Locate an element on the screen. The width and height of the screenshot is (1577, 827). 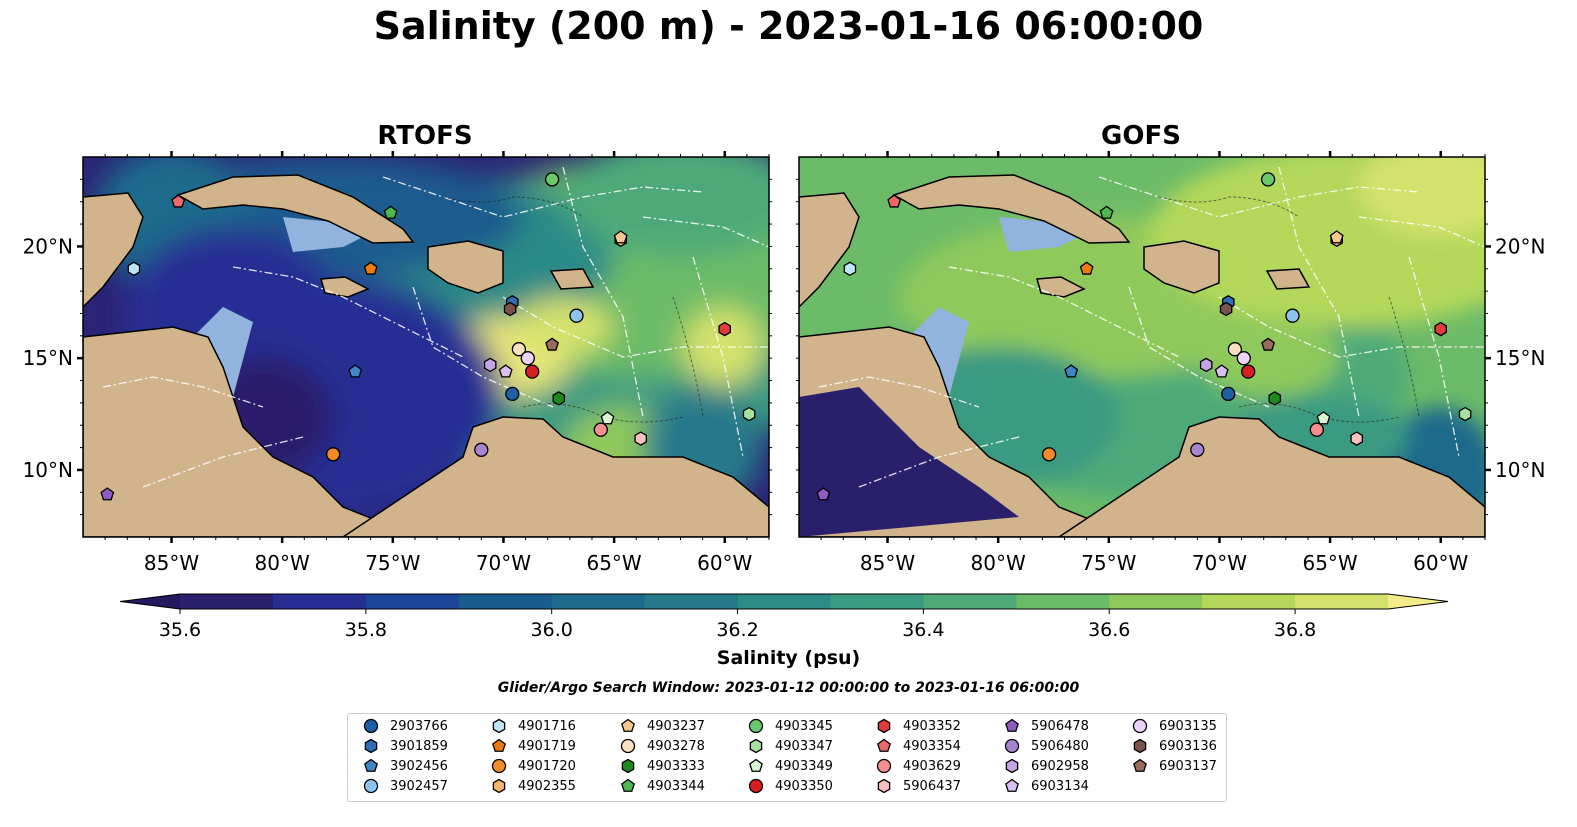
legend-label: 3902456 is located at coordinates (419, 766).